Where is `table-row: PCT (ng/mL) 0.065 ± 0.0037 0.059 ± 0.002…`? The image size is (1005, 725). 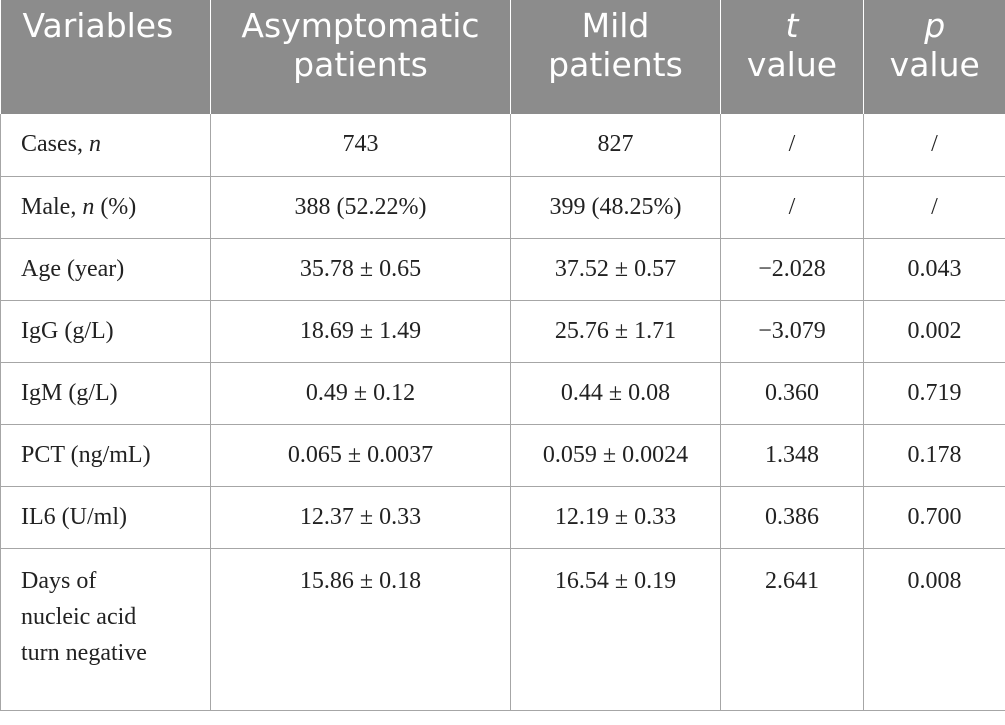
table-row: PCT (ng/mL) 0.065 ± 0.0037 0.059 ± 0.002… is located at coordinates (502, 455).